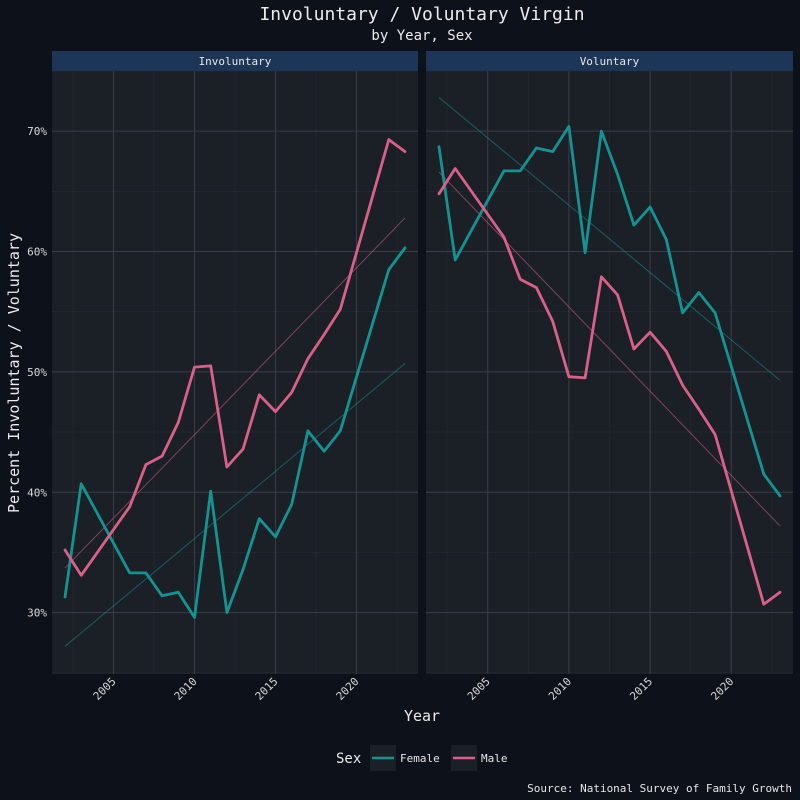 This screenshot has height=800, width=800. Describe the element at coordinates (494, 758) in the screenshot. I see `legend-label-male: Male` at that location.